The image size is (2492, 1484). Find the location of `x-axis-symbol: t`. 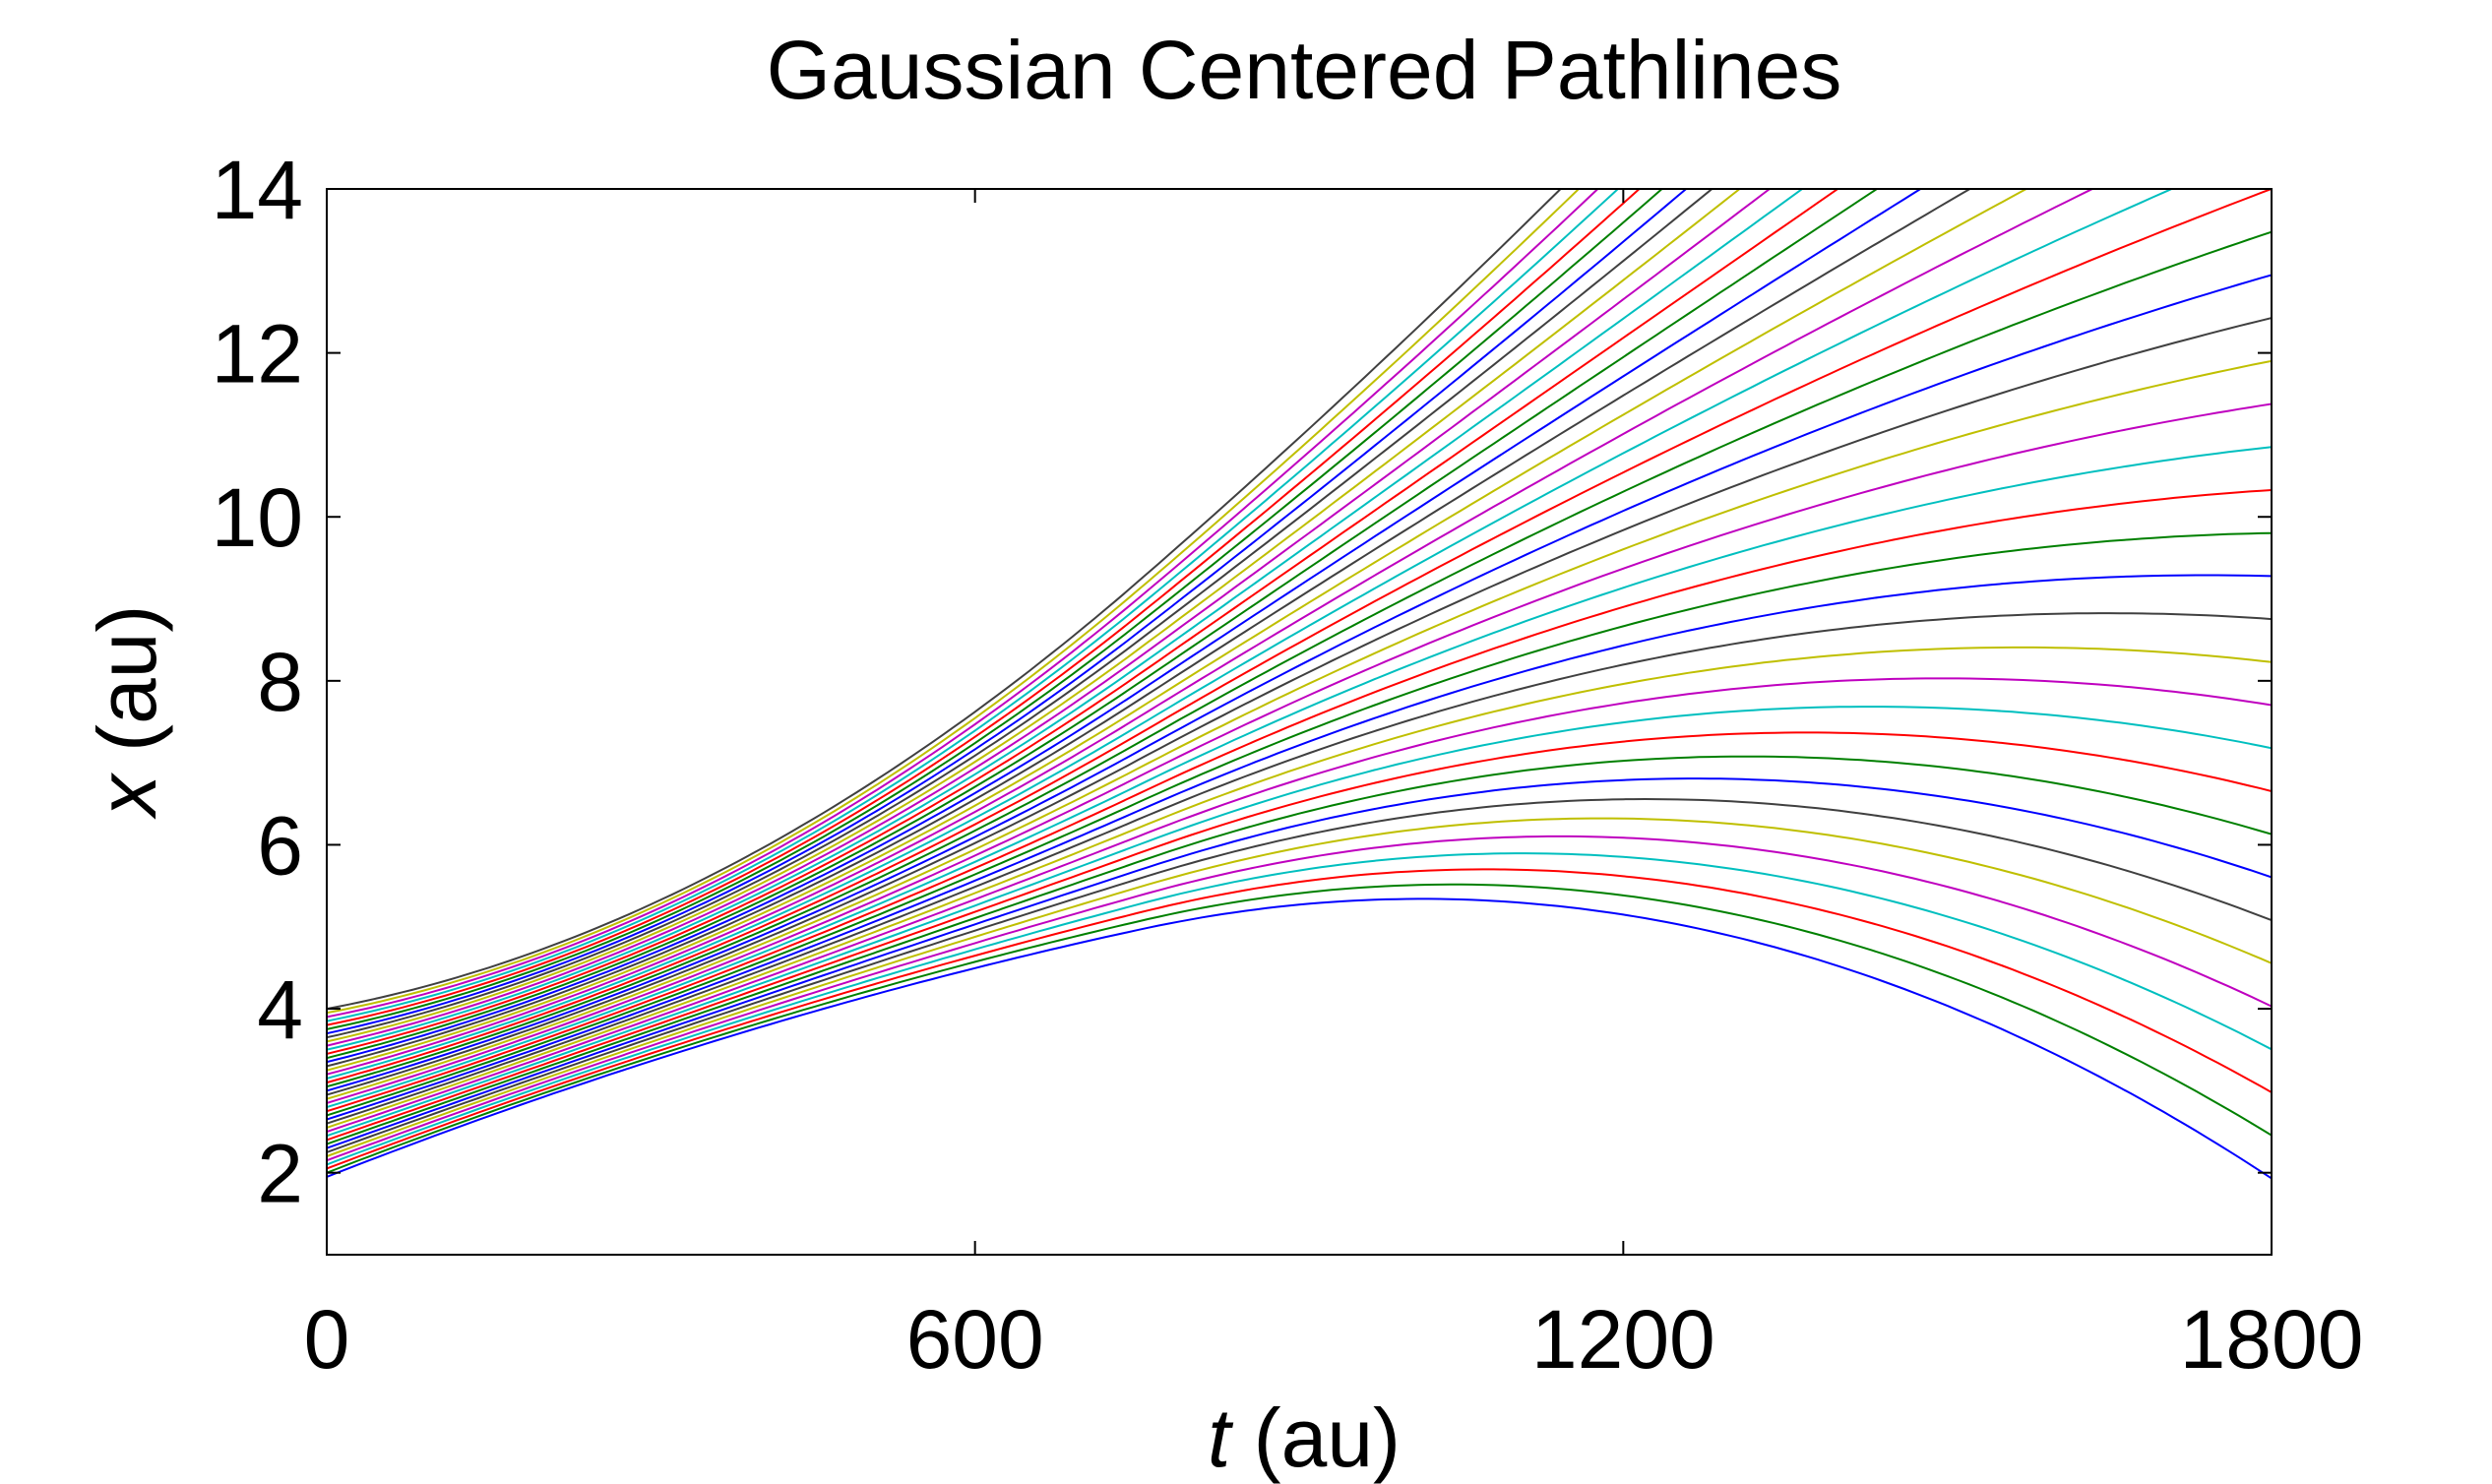

x-axis-symbol: t is located at coordinates (1221, 1438).